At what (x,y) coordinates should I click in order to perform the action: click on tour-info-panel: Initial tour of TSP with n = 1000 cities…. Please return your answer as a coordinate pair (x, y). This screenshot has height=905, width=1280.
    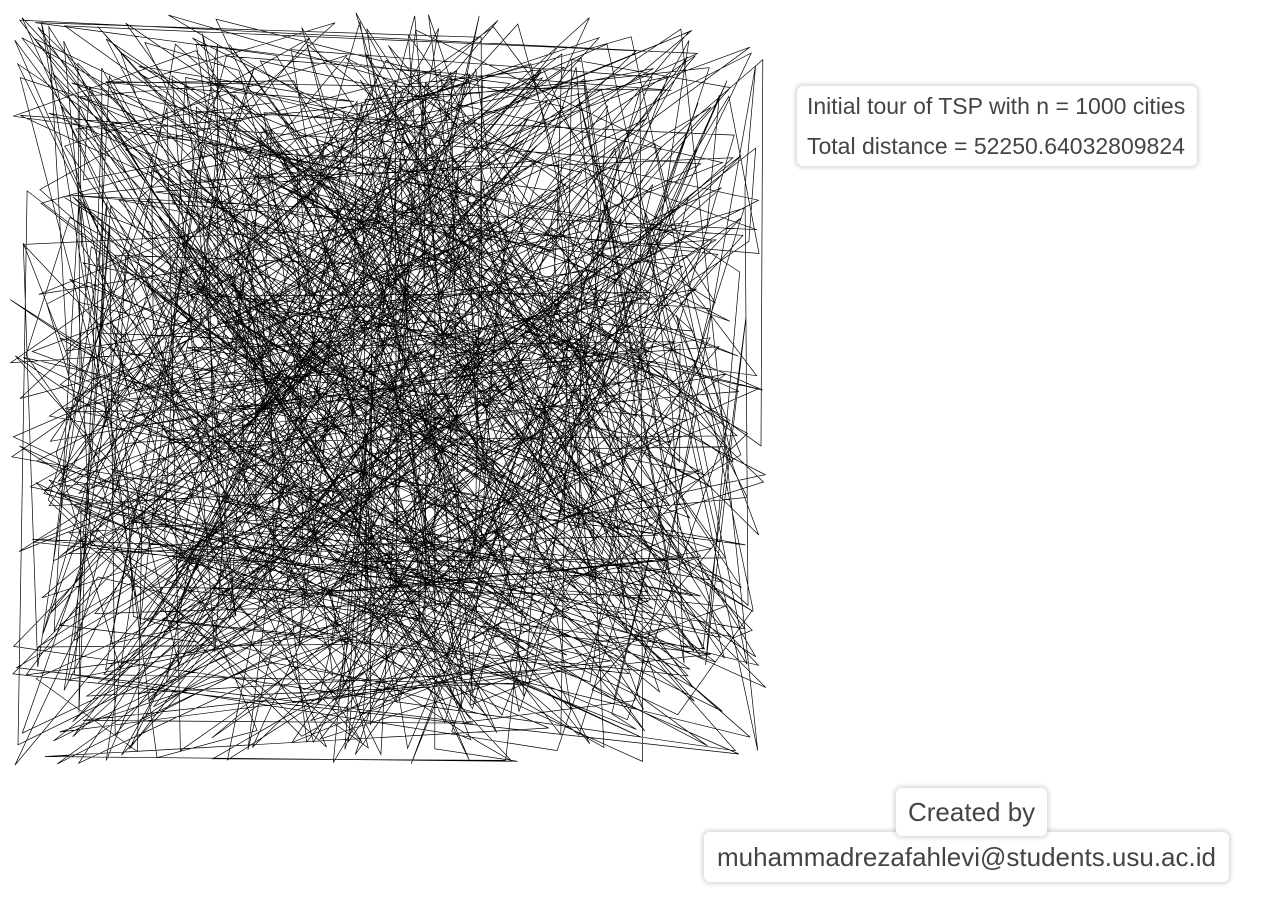
    Looking at the image, I should click on (997, 126).